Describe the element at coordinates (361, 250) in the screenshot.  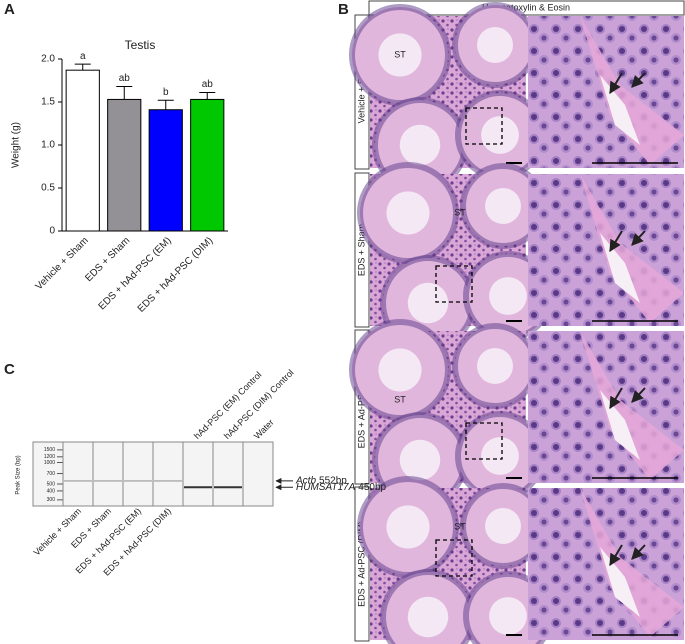
I see `row-label: EDS + Sham` at that location.